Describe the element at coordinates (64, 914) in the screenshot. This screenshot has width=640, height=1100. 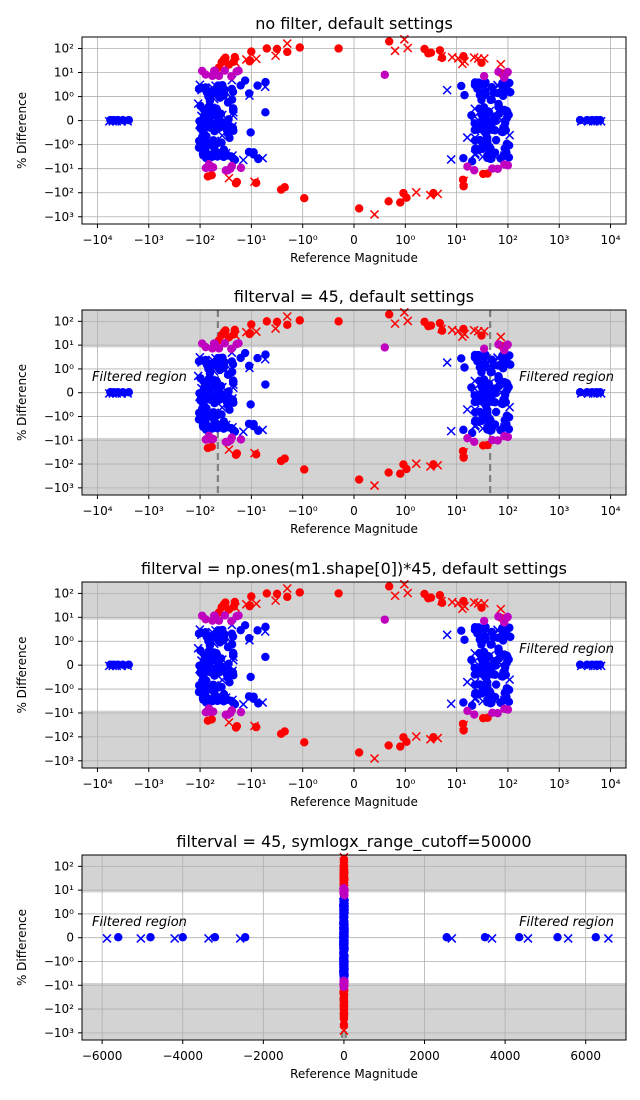
I see `y-tick-label: 10⁰` at that location.